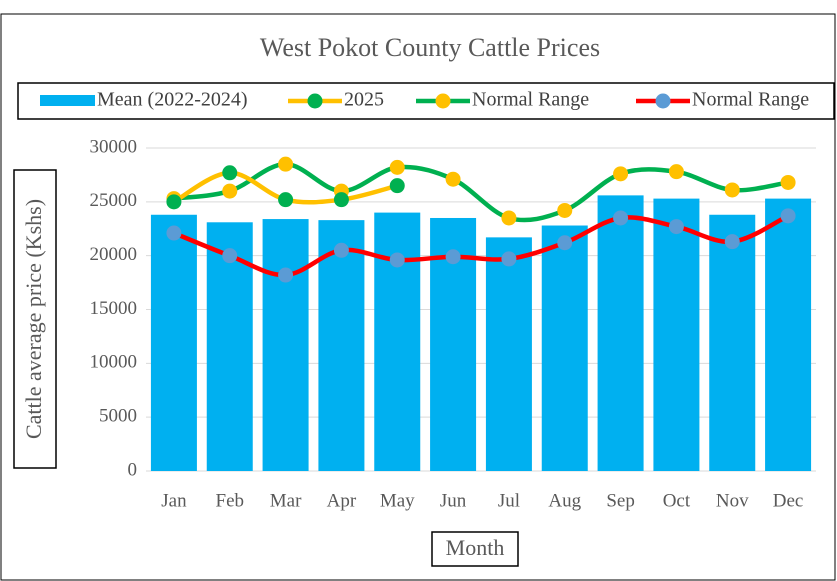 The width and height of the screenshot is (837, 581). Describe the element at coordinates (364, 100) in the screenshot. I see `legend-label: 2025` at that location.